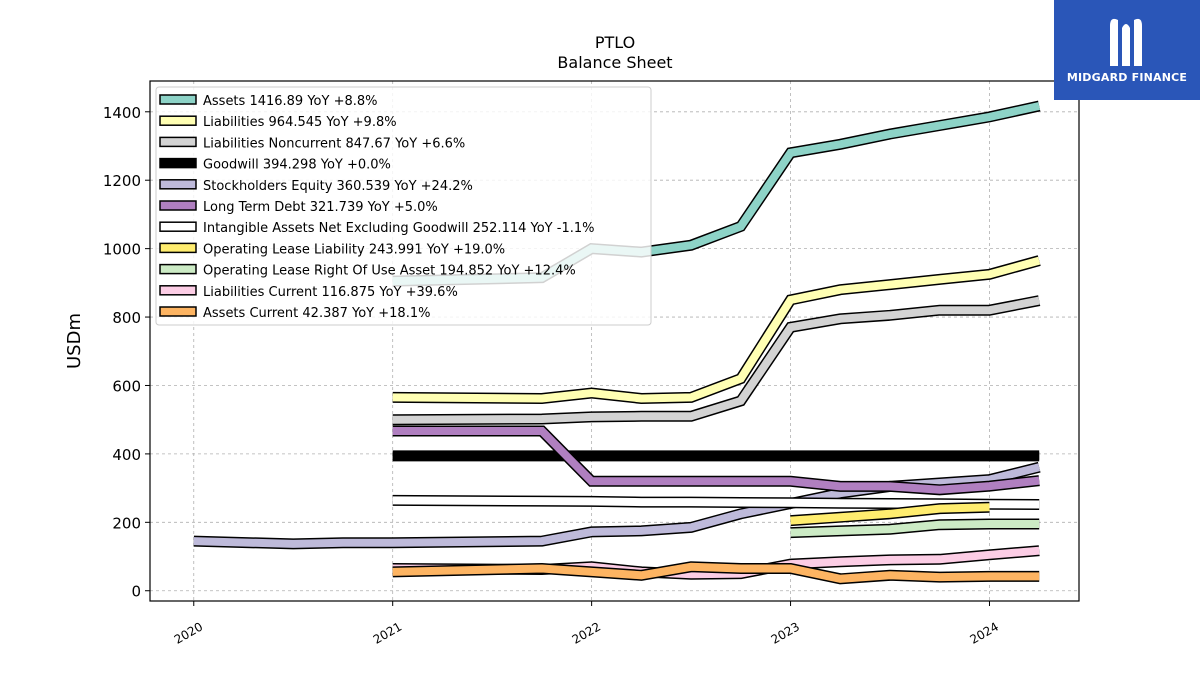  What do you see at coordinates (297, 165) in the screenshot?
I see `legend-label: Goodwill 394.298 YoY +0.0%` at bounding box center [297, 165].